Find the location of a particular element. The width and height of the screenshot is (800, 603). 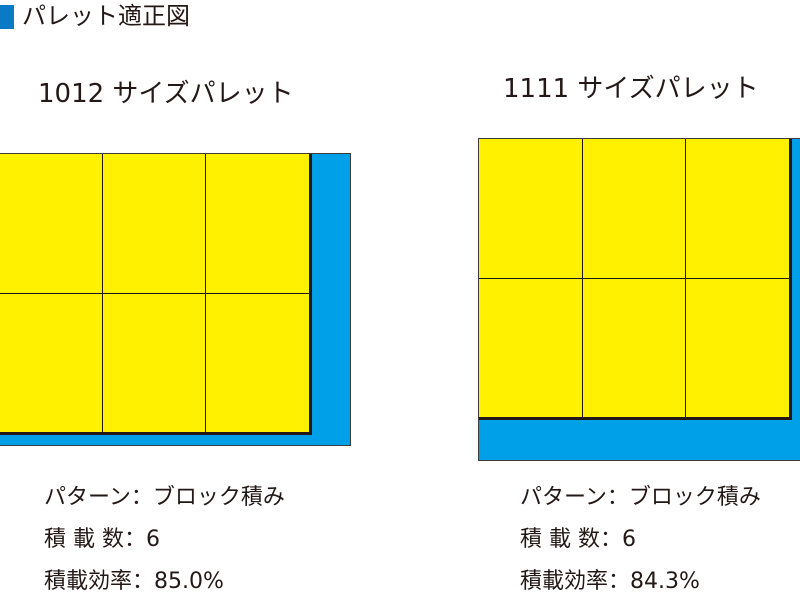

pallet-1012-label: 1012 サイズパレット is located at coordinates (166, 94).